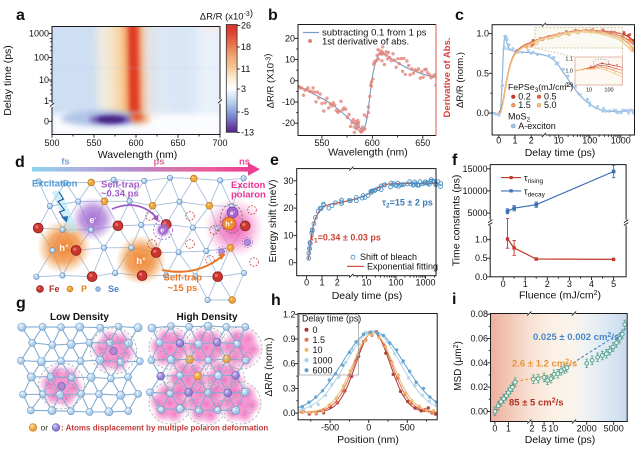 Image resolution: width=640 pixels, height=453 pixels. What do you see at coordinates (374, 33) in the screenshot?
I see `svg-text: subtracting 0.1 from 1 ps` at bounding box center [374, 33].